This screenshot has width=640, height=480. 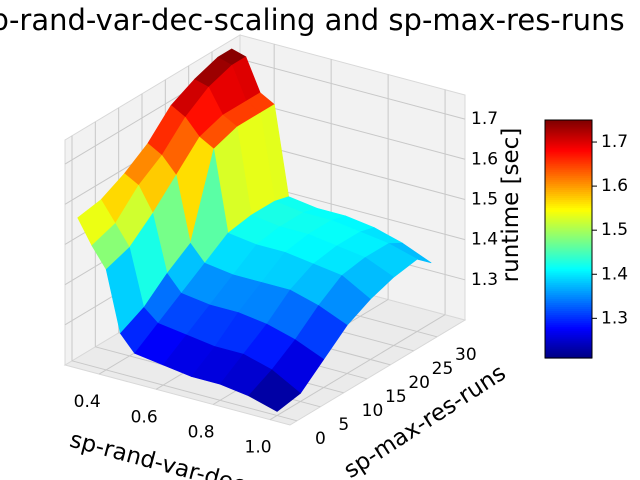 I want to click on y-tick-label: 10, so click(x=373, y=411).